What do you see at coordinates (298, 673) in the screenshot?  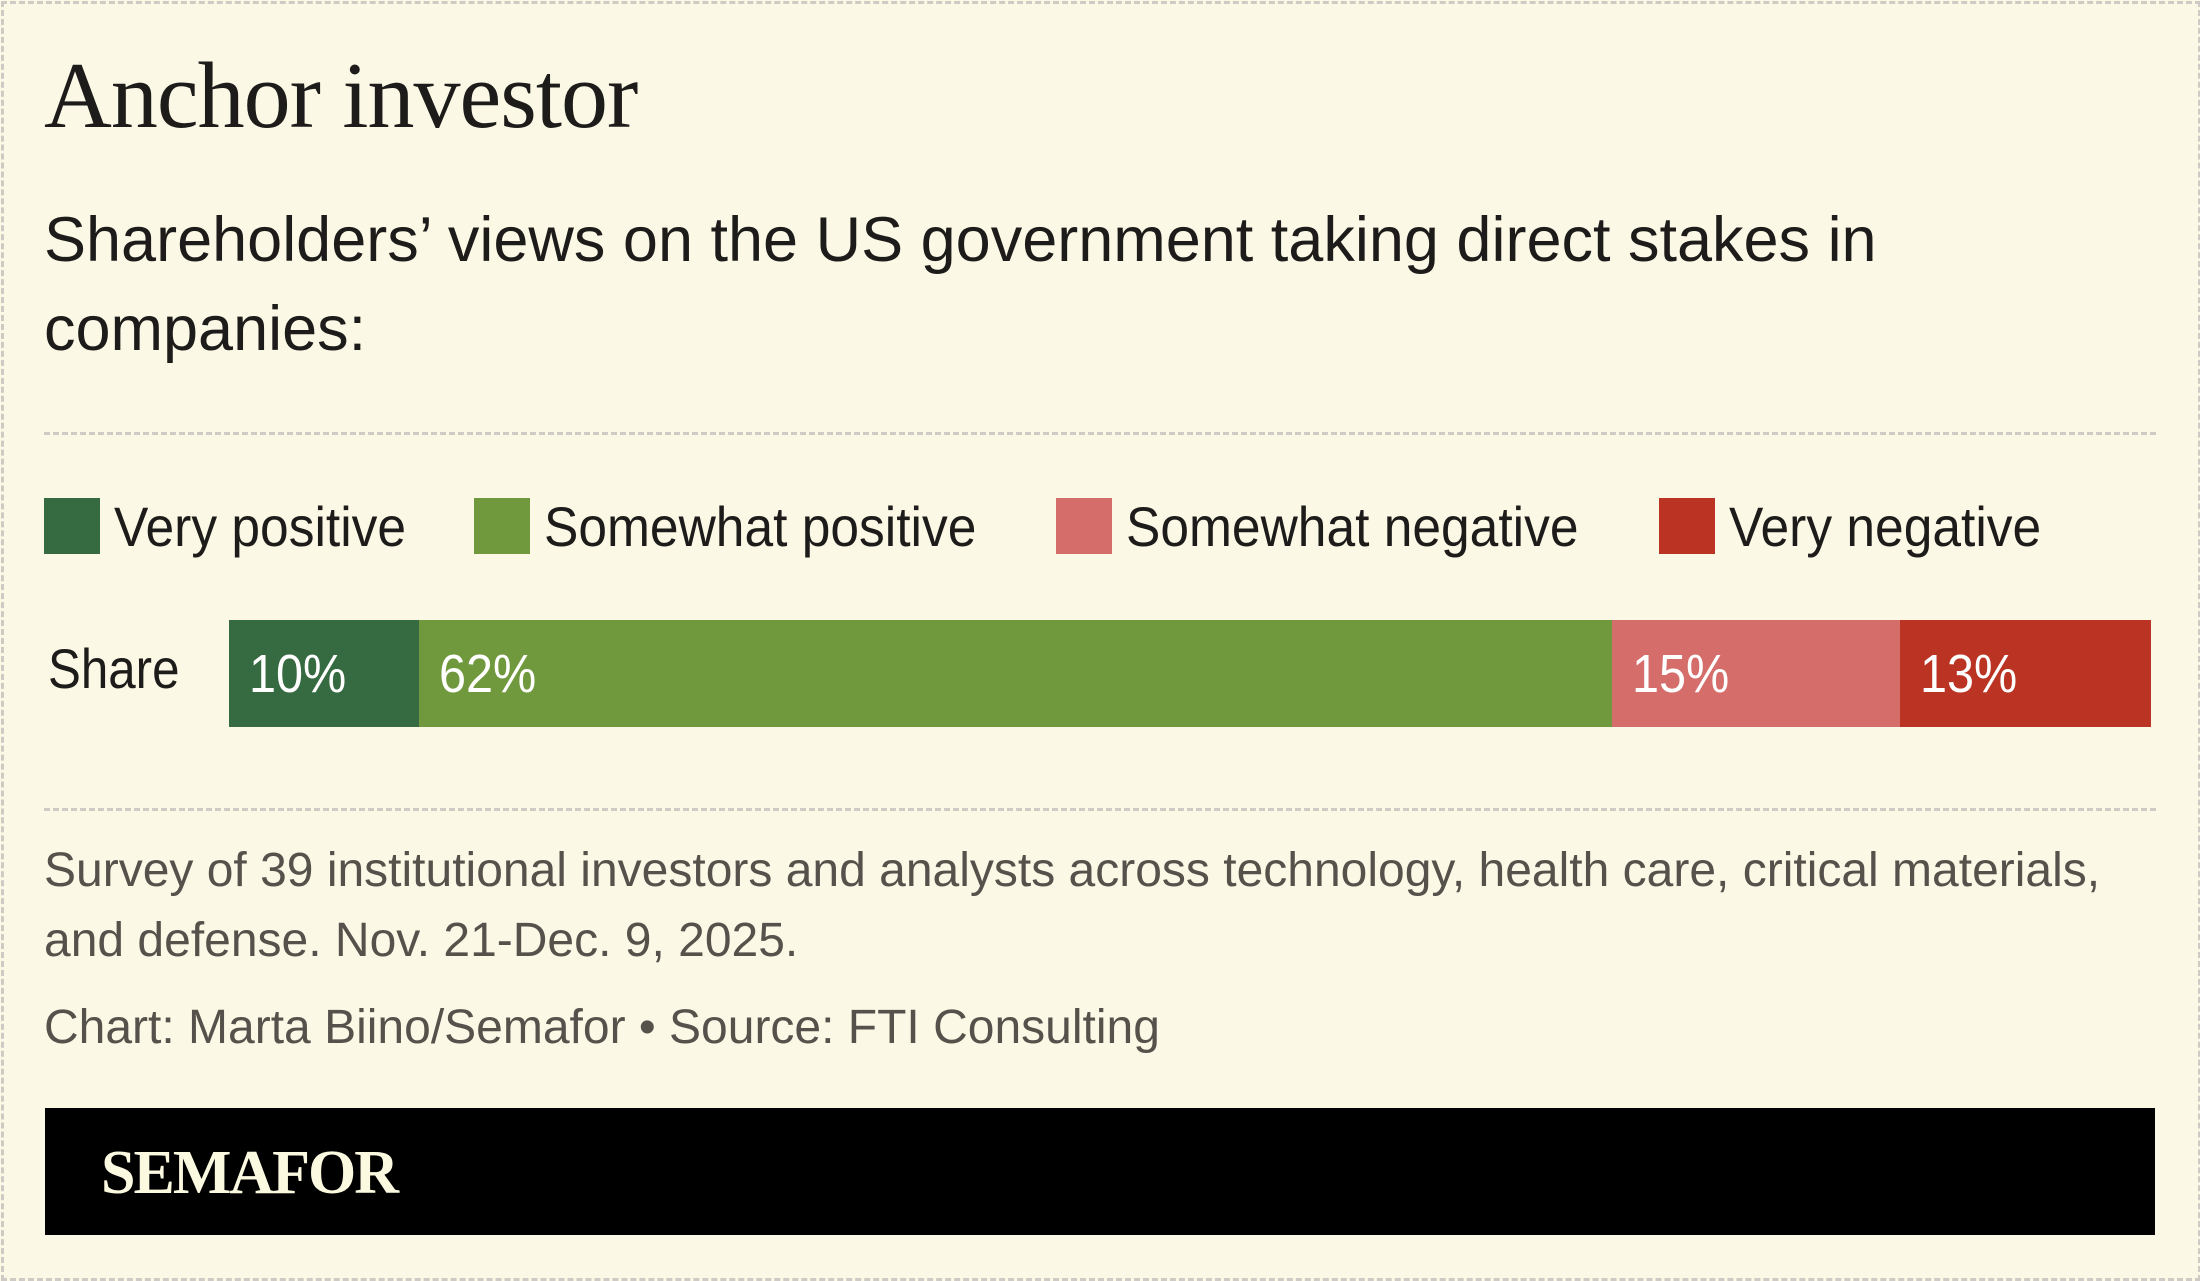 I see `segment-value-label: 10%` at bounding box center [298, 673].